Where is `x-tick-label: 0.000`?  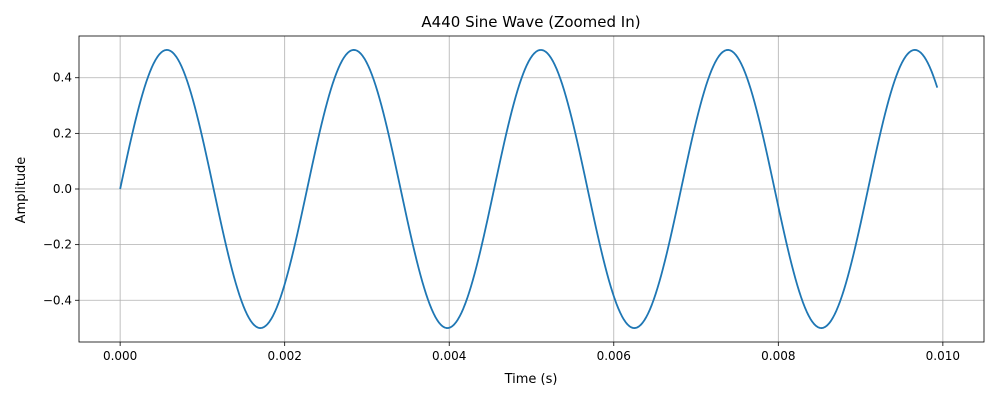
x-tick-label: 0.000 is located at coordinates (120, 356).